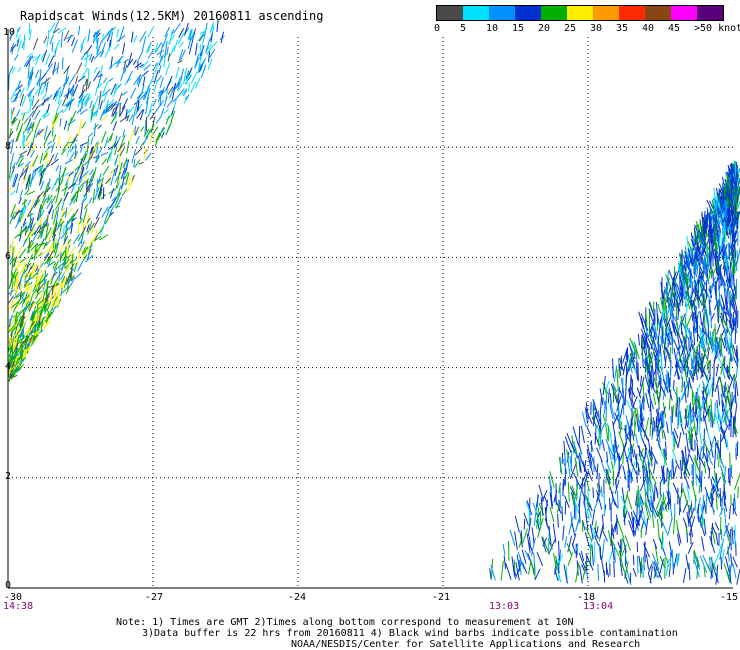  Describe the element at coordinates (596, 28) in the screenshot. I see `legend-label: 30` at that location.